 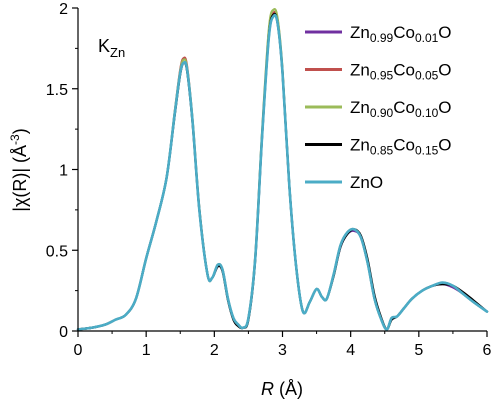 I want to click on legend-label-5: ZnO, so click(x=366, y=182).